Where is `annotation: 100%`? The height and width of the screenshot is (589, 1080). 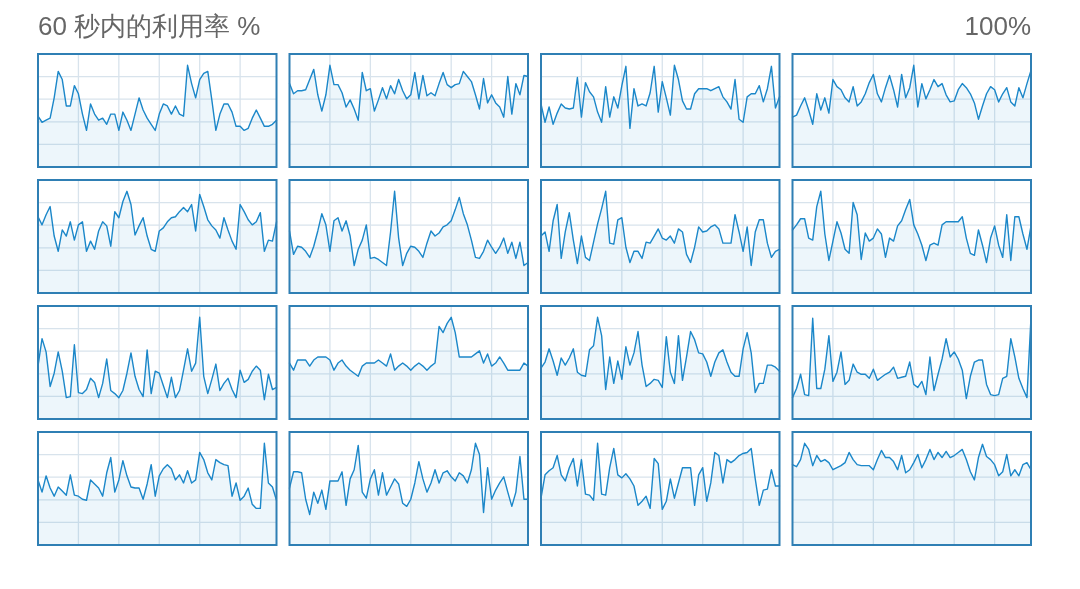 annotation: 100% is located at coordinates (997, 26).